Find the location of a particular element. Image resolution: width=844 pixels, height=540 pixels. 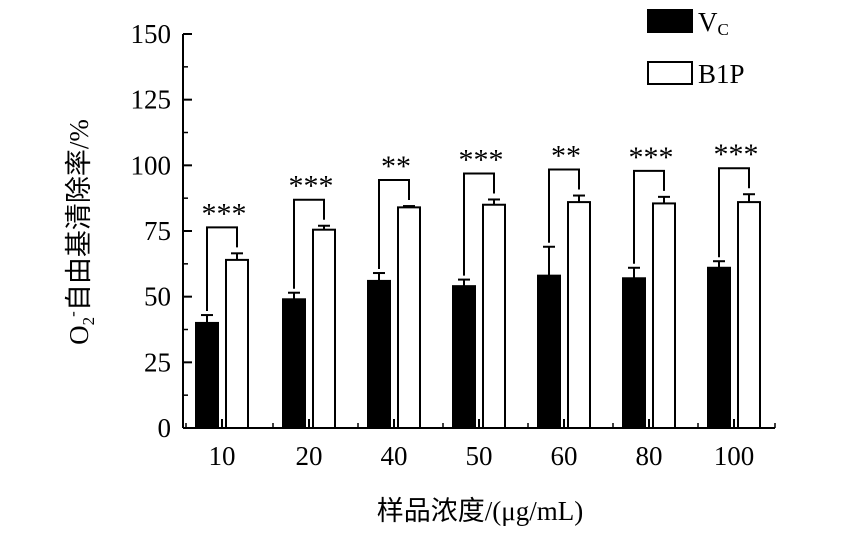

x-tick-label: 80 is located at coordinates (649, 456).